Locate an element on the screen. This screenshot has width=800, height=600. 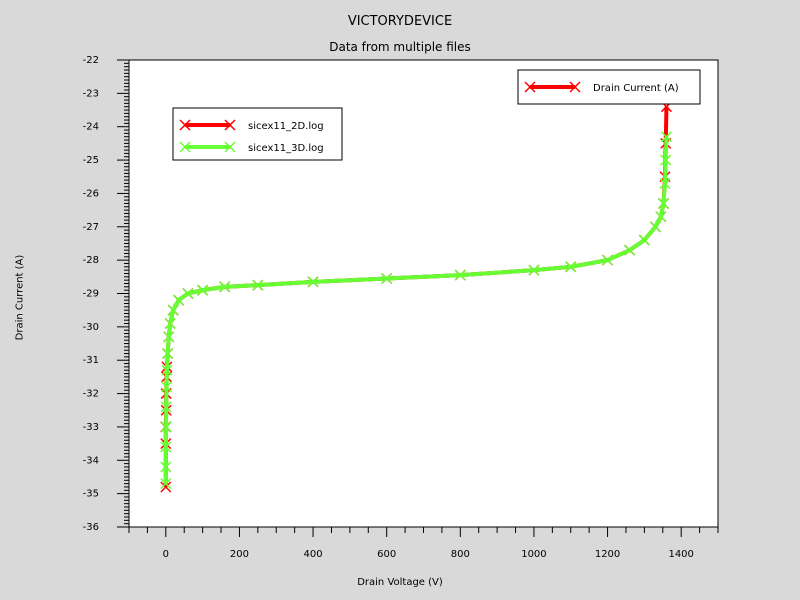
x-tick-label: 800 is located at coordinates (460, 554).